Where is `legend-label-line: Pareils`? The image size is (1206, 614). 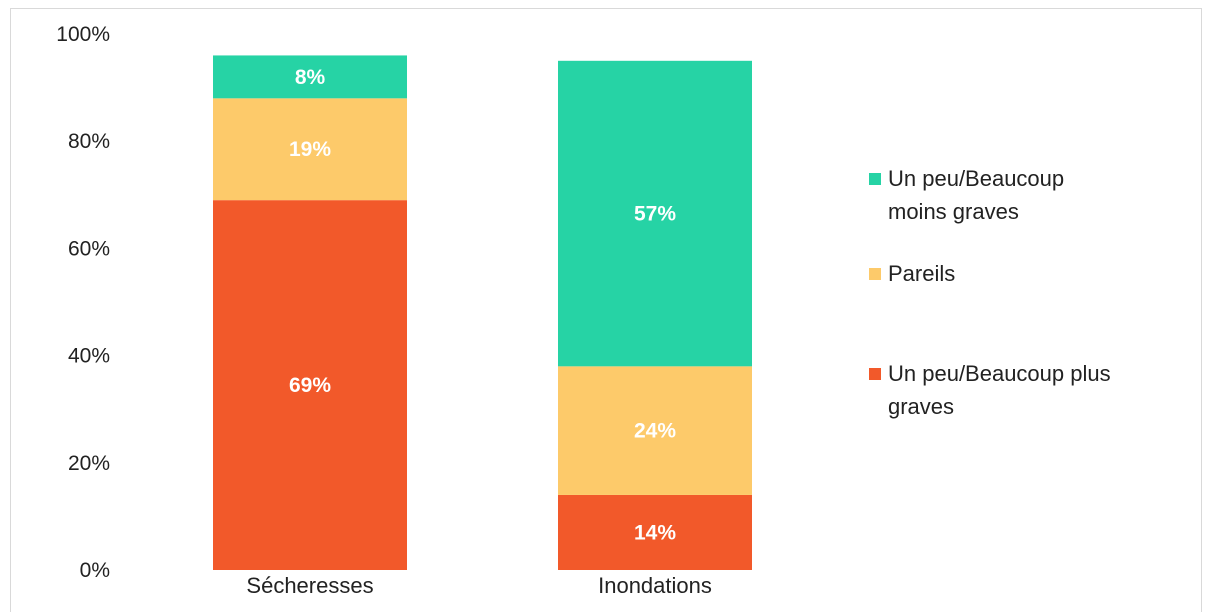 legend-label-line: Pareils is located at coordinates (921, 273).